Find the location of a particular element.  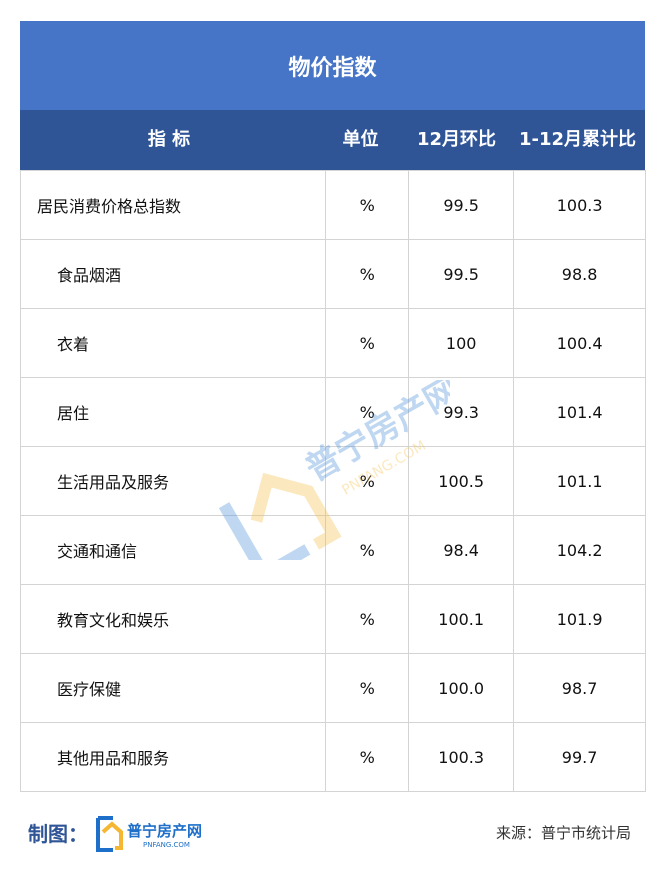

header-mom: 12月环比 is located at coordinates (456, 139).